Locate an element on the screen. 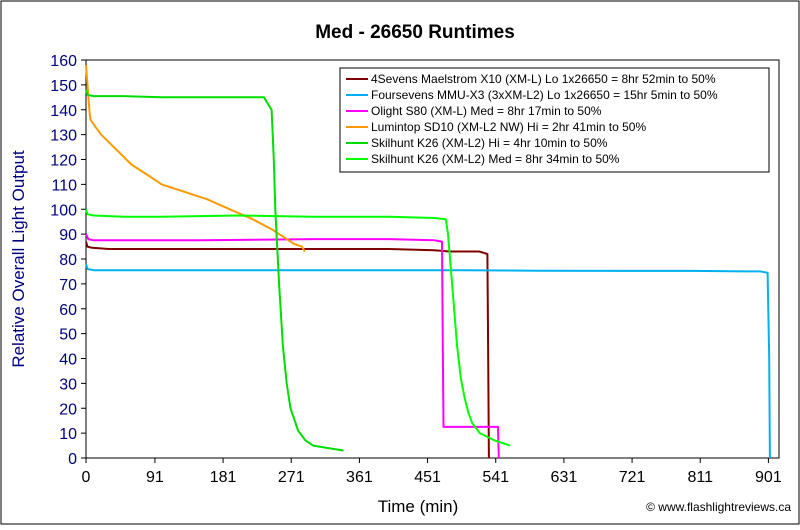  y-tick-label-90: 90 is located at coordinates (68, 235).